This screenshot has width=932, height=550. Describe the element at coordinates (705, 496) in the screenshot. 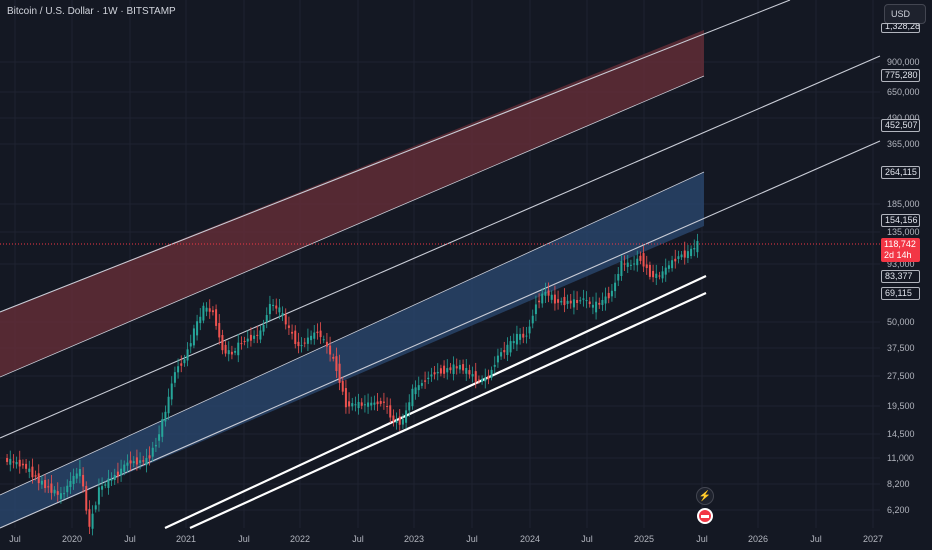

I see `lightning-icon: ⚡` at that location.